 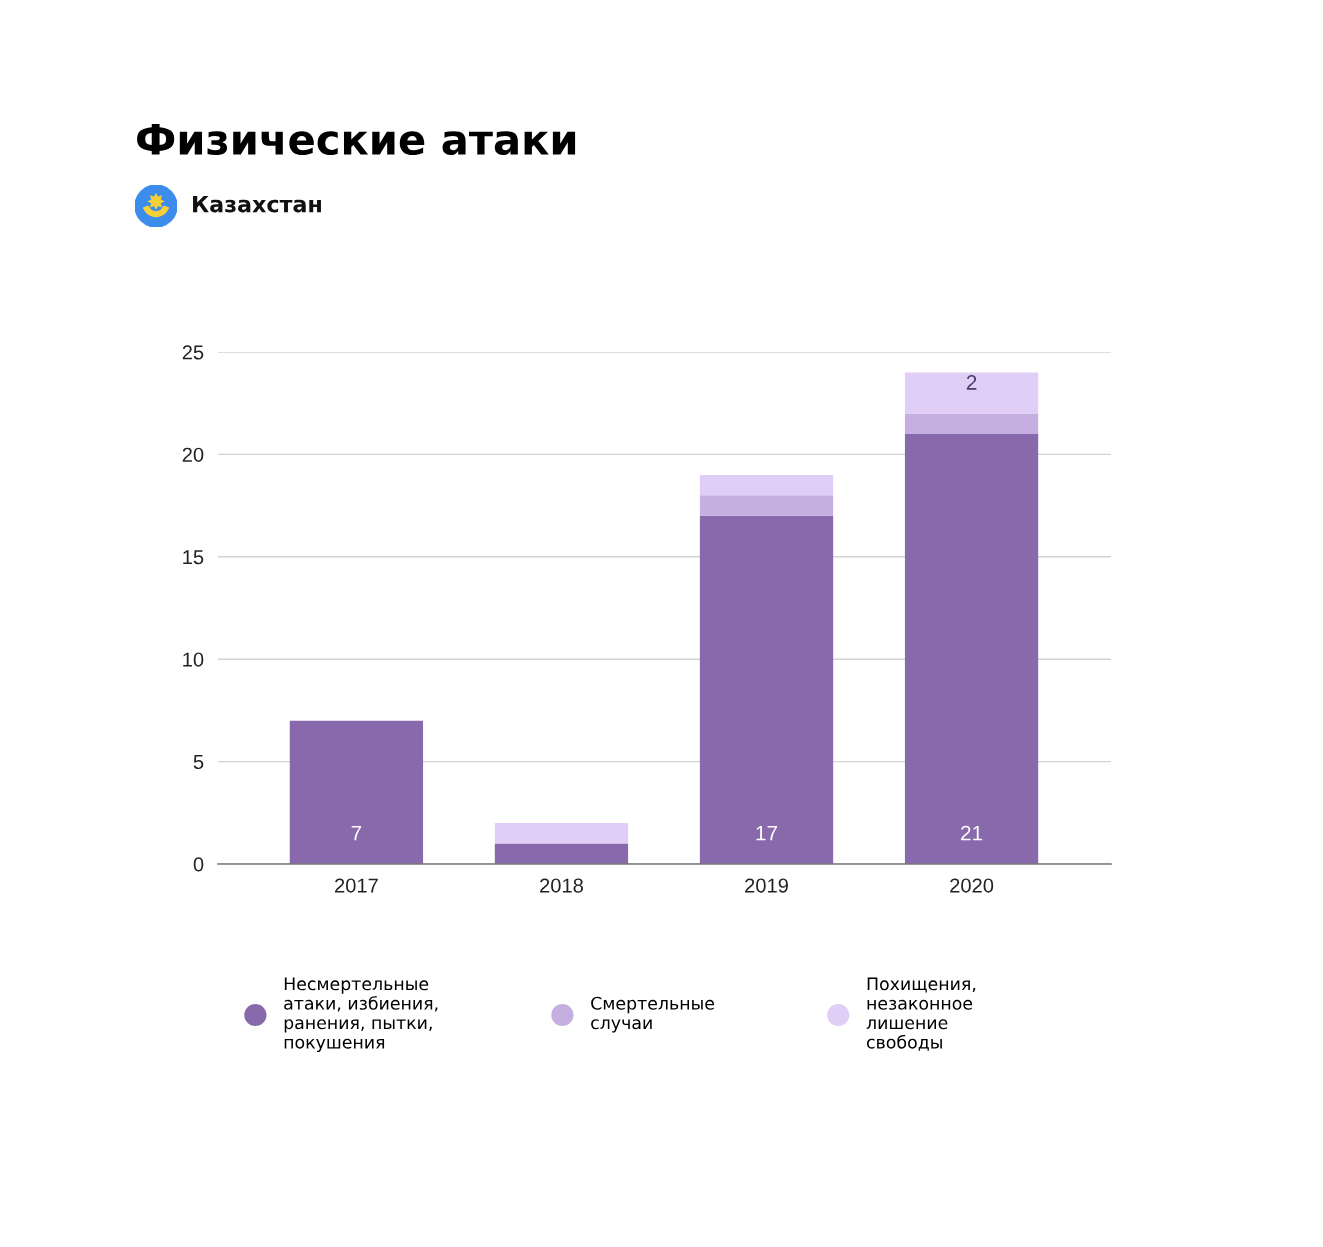 I want to click on y-tick-label: 10, so click(x=193, y=659).